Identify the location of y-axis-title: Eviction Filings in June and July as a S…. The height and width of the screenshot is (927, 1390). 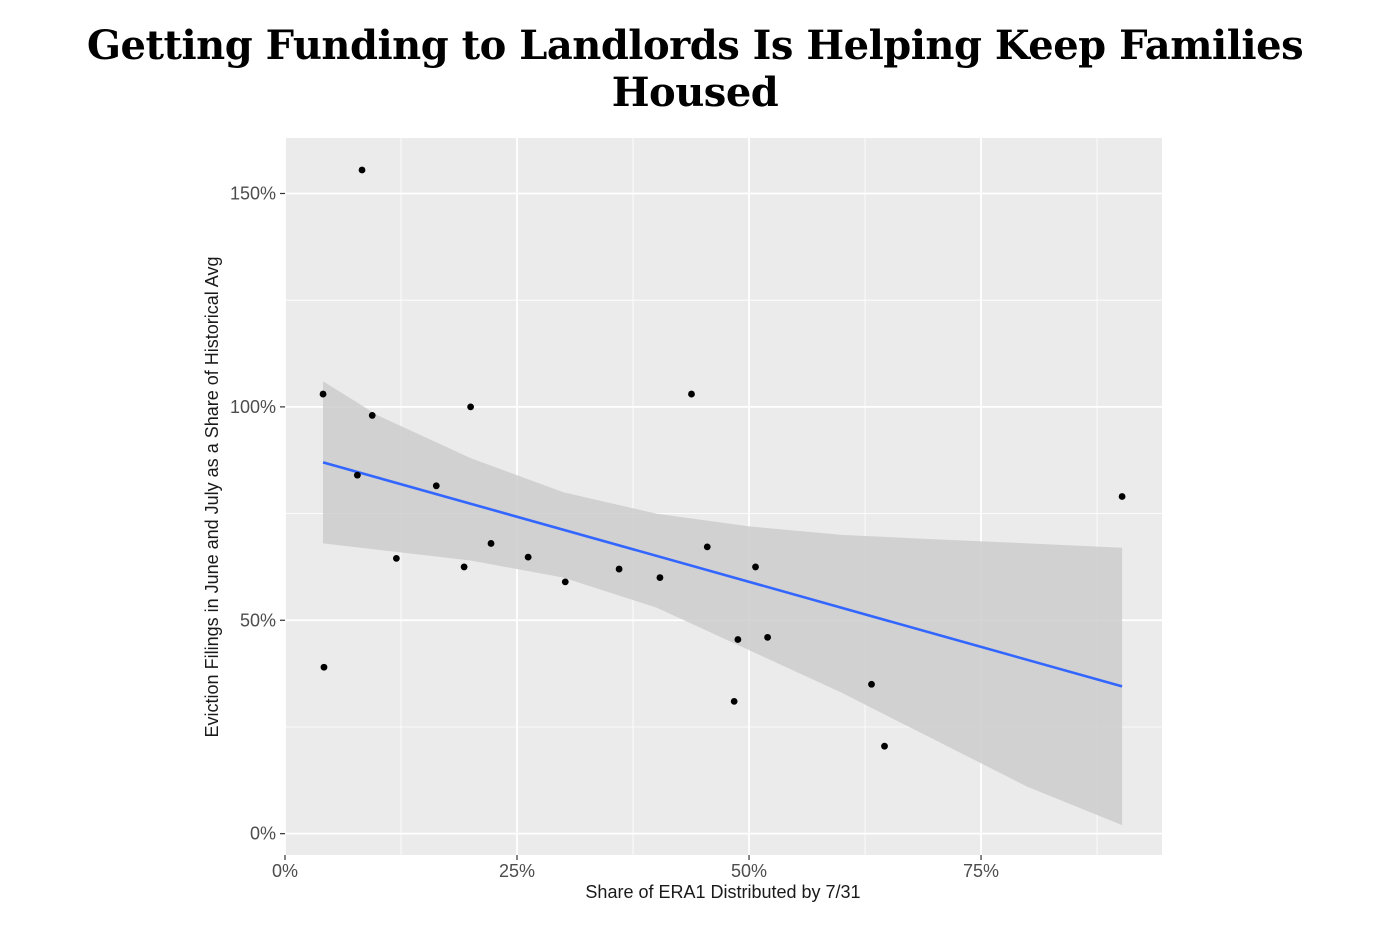
(212, 497).